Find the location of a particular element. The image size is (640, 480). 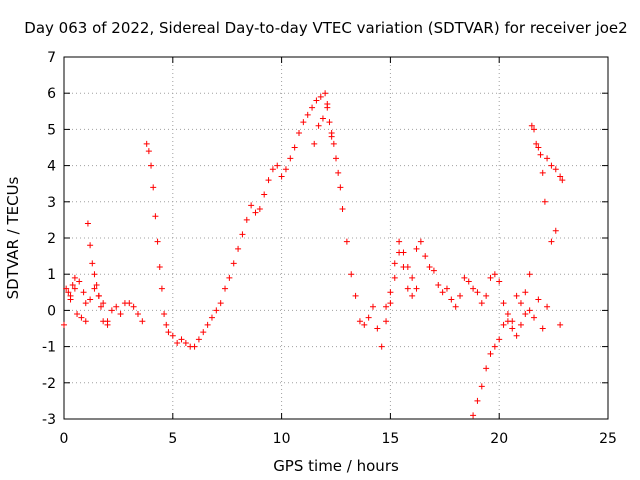

x-tick-label: 5 is located at coordinates (172, 439).